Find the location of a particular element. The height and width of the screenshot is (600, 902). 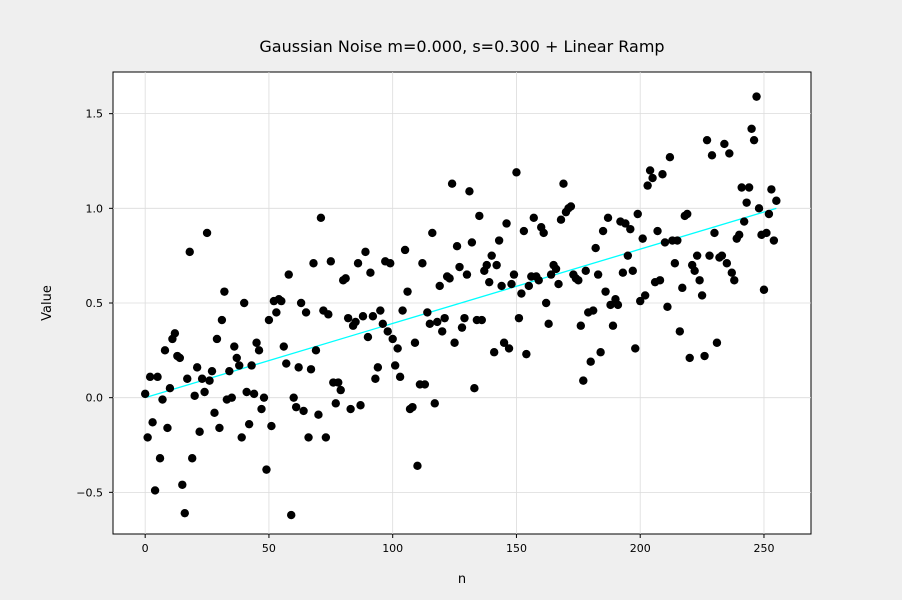

y-tick-label: 1.0 is located at coordinates (95, 208).